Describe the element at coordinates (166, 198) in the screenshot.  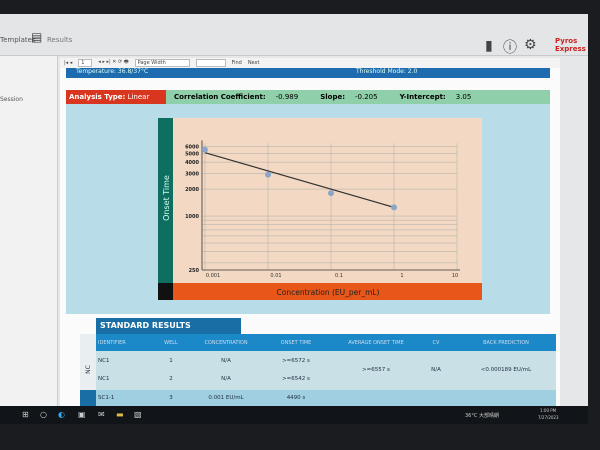
I see `y-axis-title: Onset Time` at that location.